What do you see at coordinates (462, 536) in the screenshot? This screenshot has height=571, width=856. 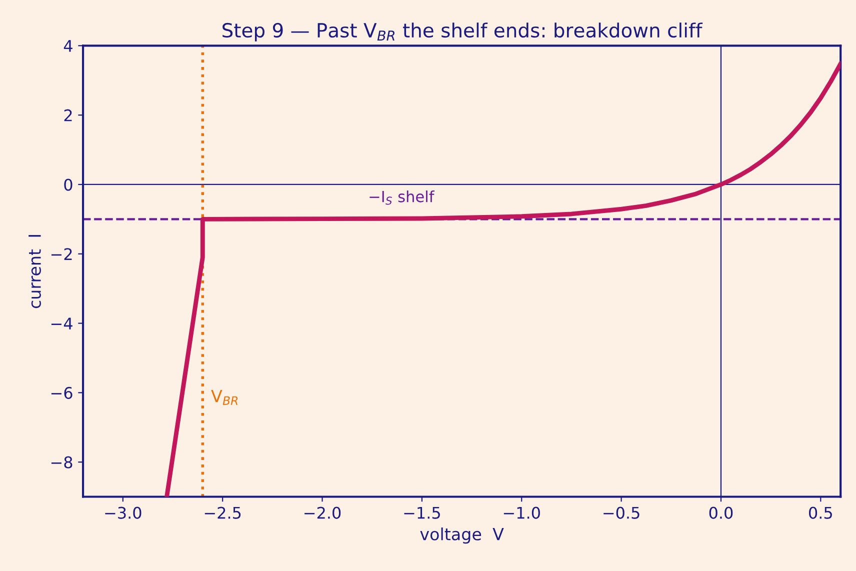 I see `x-axis-title: voltage V` at bounding box center [462, 536].